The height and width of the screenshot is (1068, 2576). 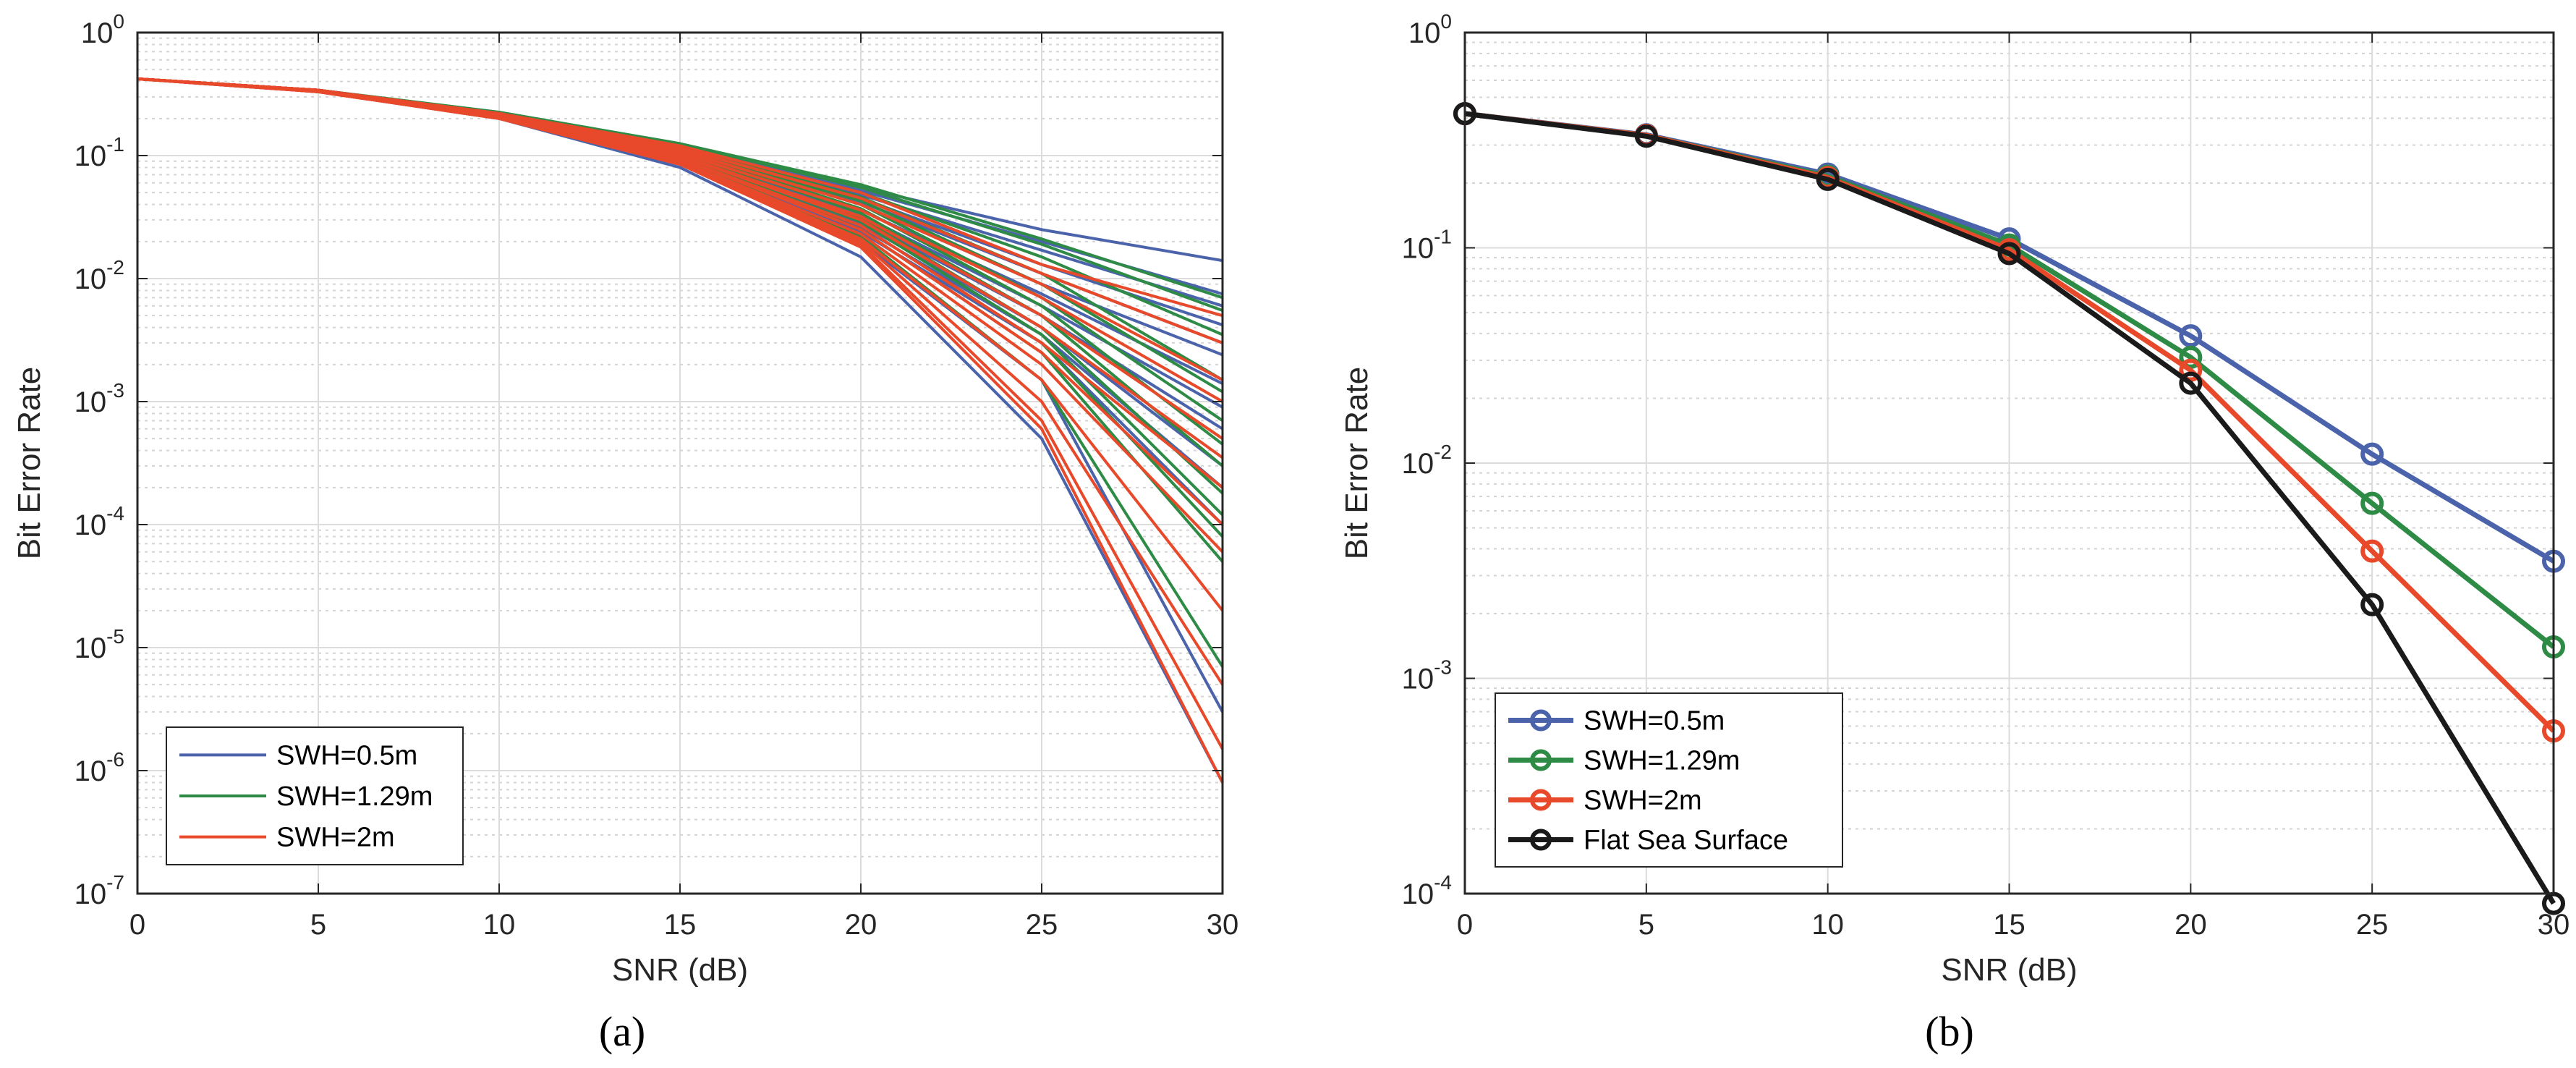 I want to click on y-tick-label: 10⁻⁷, so click(x=99, y=891).